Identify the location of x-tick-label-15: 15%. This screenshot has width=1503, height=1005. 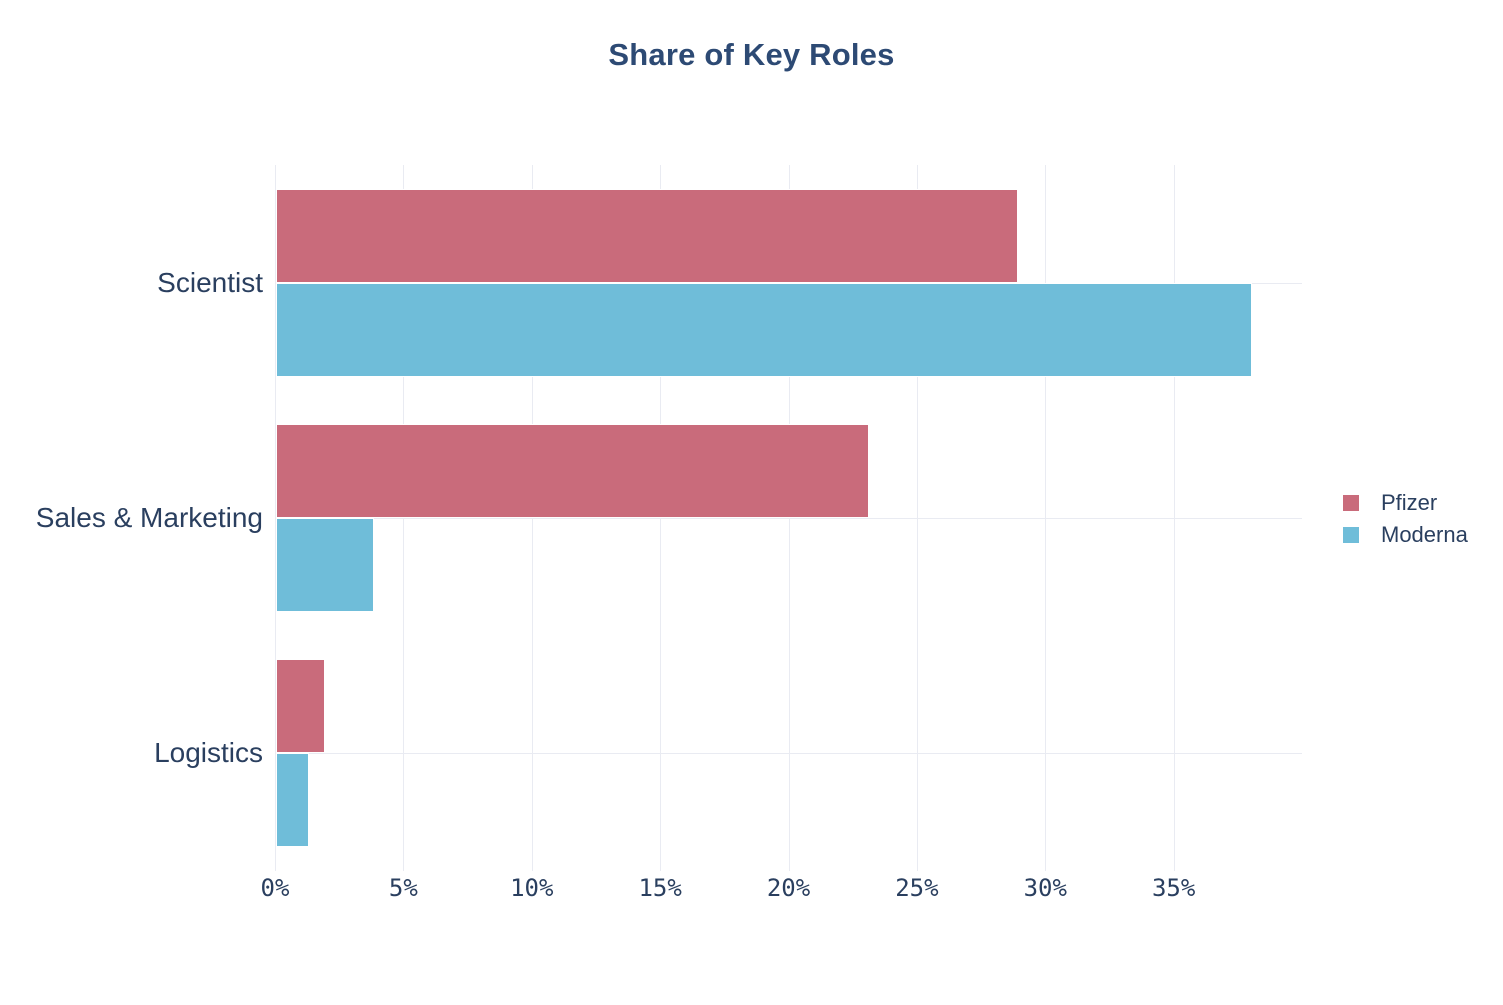
(660, 888).